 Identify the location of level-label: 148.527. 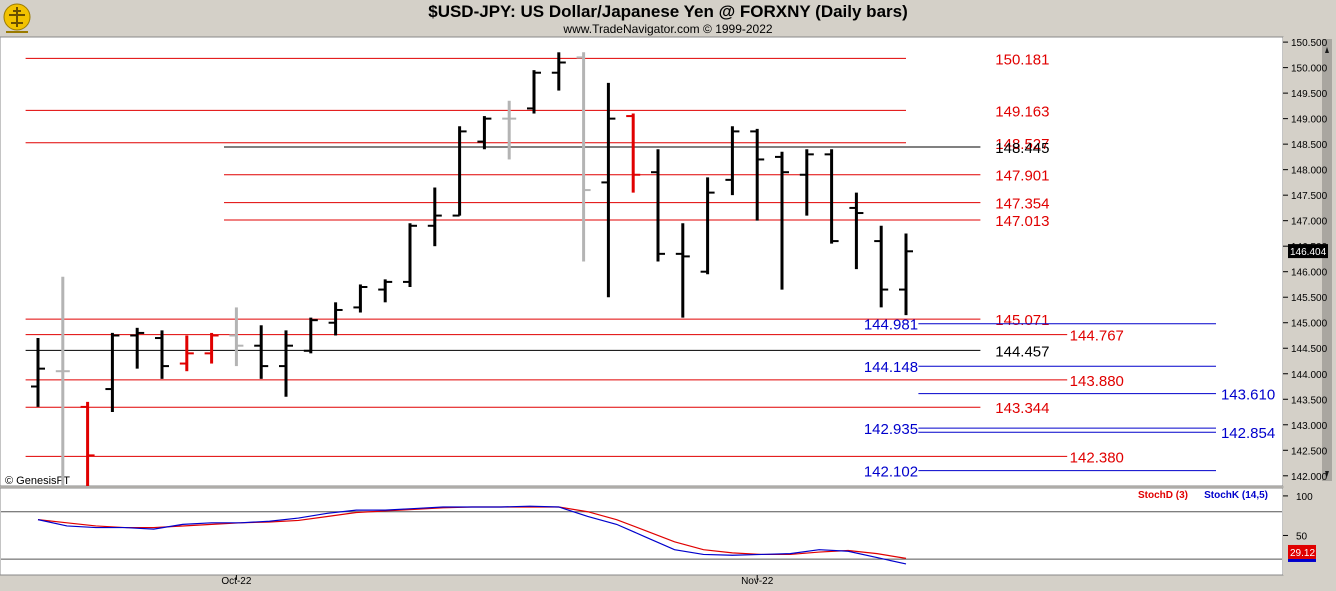
(1022, 144).